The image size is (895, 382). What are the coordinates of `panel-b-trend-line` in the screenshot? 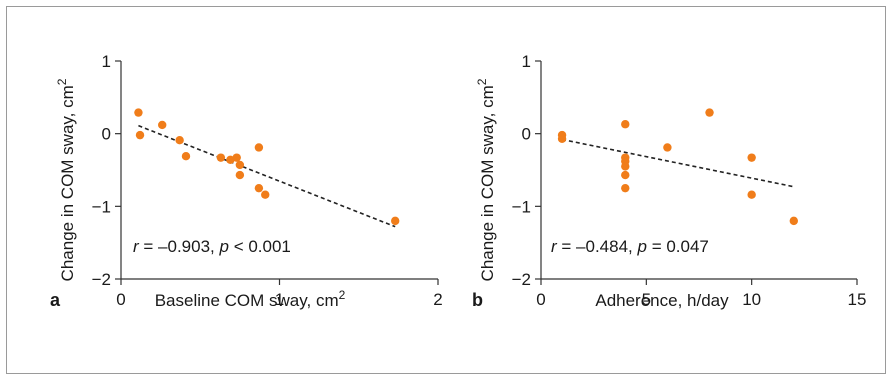 It's located at (677, 163).